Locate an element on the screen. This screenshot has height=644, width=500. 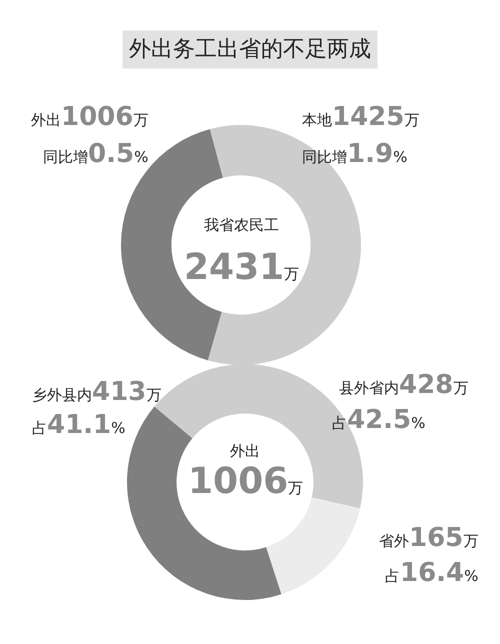
data-label: 428万 is located at coordinates (433, 385).